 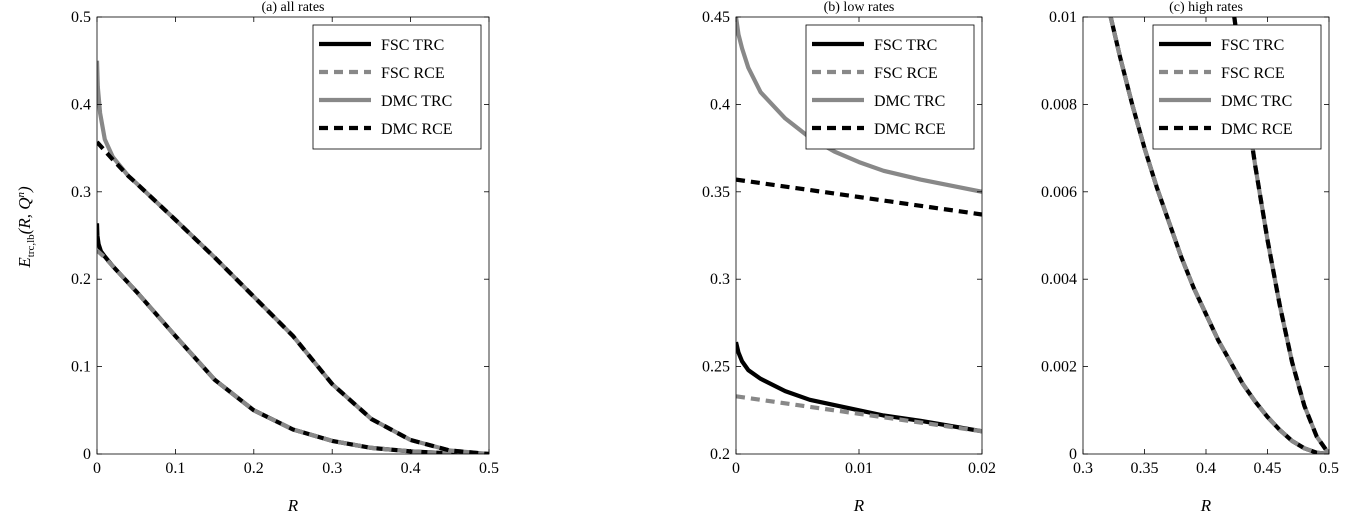 What do you see at coordinates (254, 468) in the screenshot?
I see `x-tick-label: 0.2` at bounding box center [254, 468].